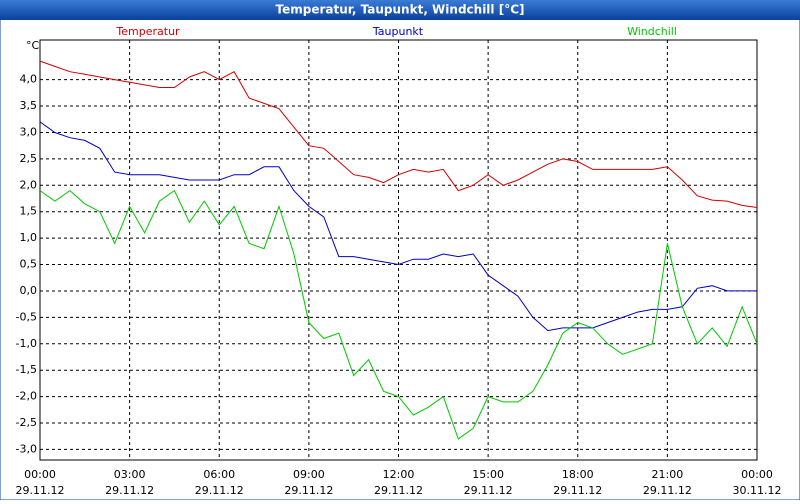  What do you see at coordinates (33, 45) in the screenshot?
I see `y-axis-label: °C` at bounding box center [33, 45].